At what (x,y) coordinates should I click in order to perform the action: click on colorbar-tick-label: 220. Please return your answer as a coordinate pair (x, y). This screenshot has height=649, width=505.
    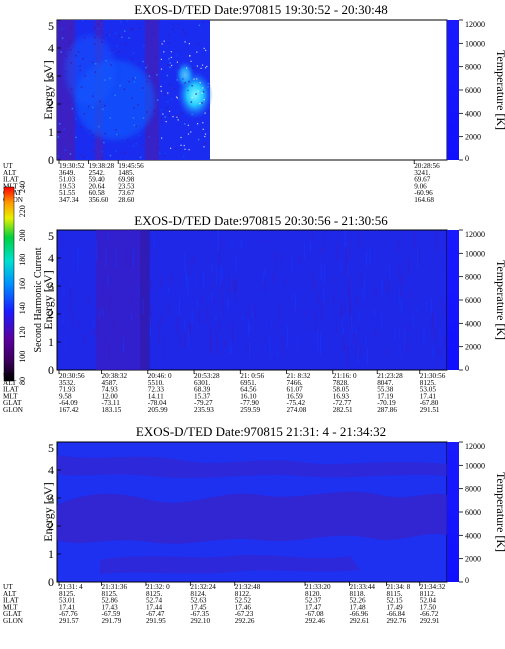
    Looking at the image, I should click on (22, 211).